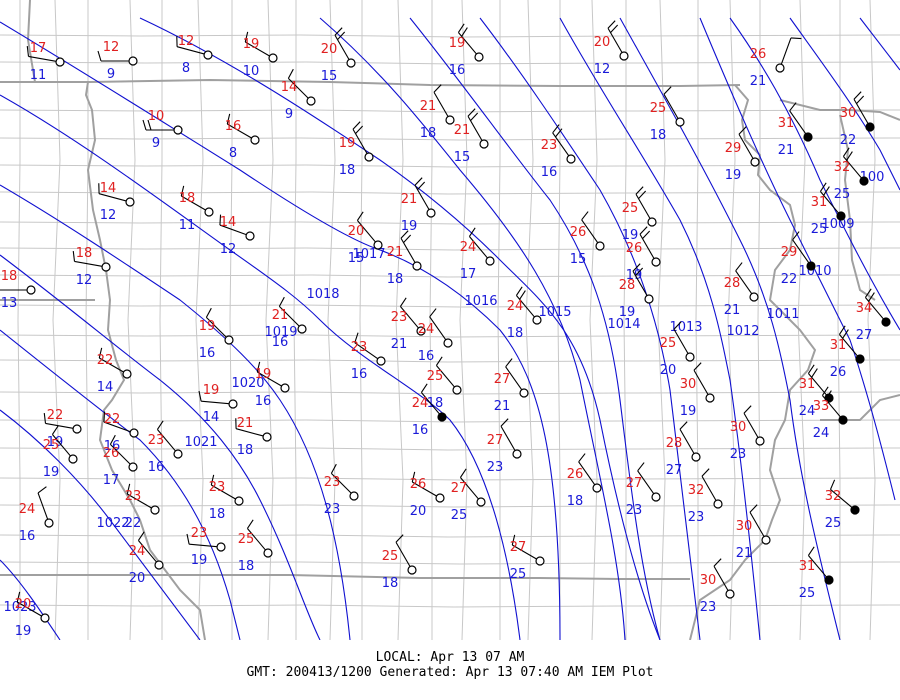 This screenshot has height=700, width=900. Describe the element at coordinates (848, 113) in the screenshot. I see `temperature-label: 30` at that location.